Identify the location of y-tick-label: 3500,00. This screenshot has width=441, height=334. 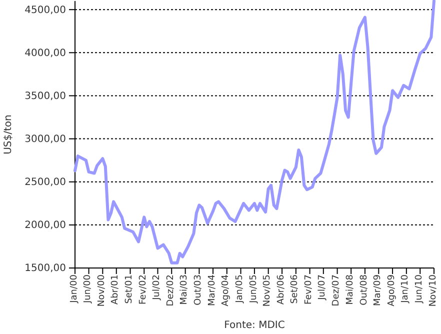
(45, 96).